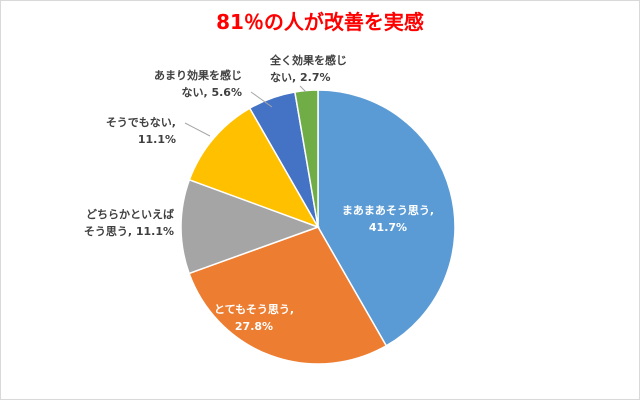 The width and height of the screenshot is (640, 400). I want to click on data-label-5: あまり効果を感じない, 5.6%, so click(198, 83).